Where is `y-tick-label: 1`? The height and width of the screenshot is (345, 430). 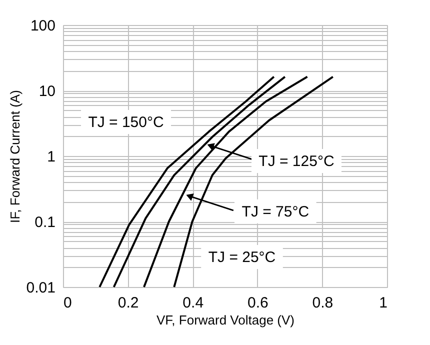
y-tick-label: 1 is located at coordinates (51, 157).